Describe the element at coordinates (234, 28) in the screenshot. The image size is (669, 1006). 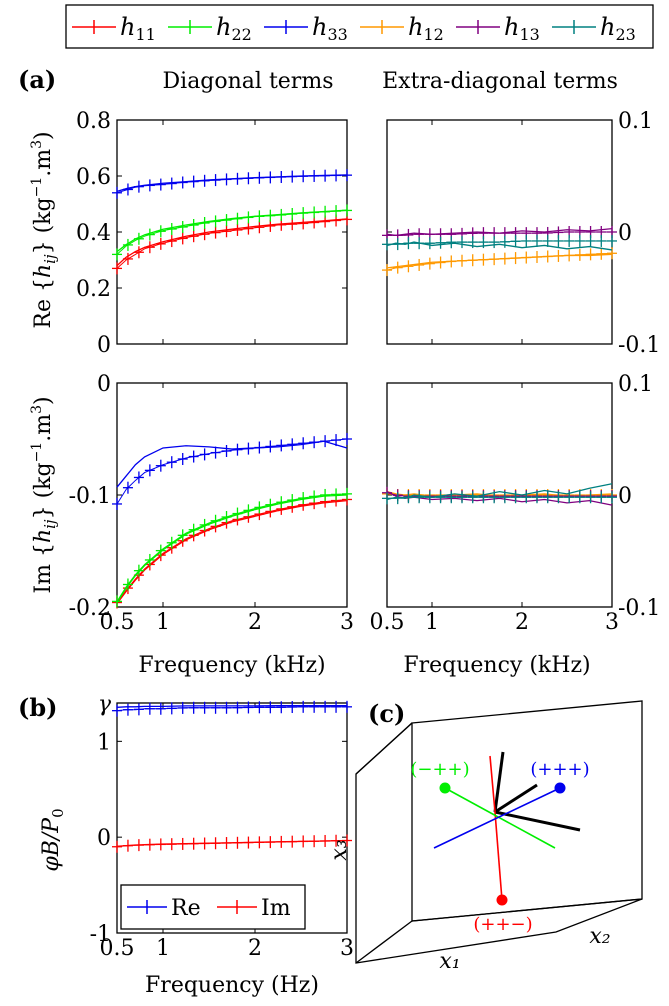
I see `legend-label: h22` at that location.